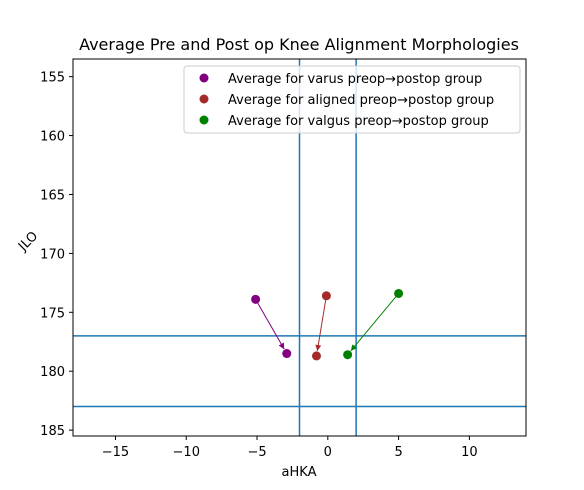 Image resolution: width=584 pixels, height=490 pixels. What do you see at coordinates (398, 452) in the screenshot?
I see `x-tick-label: 5` at bounding box center [398, 452].